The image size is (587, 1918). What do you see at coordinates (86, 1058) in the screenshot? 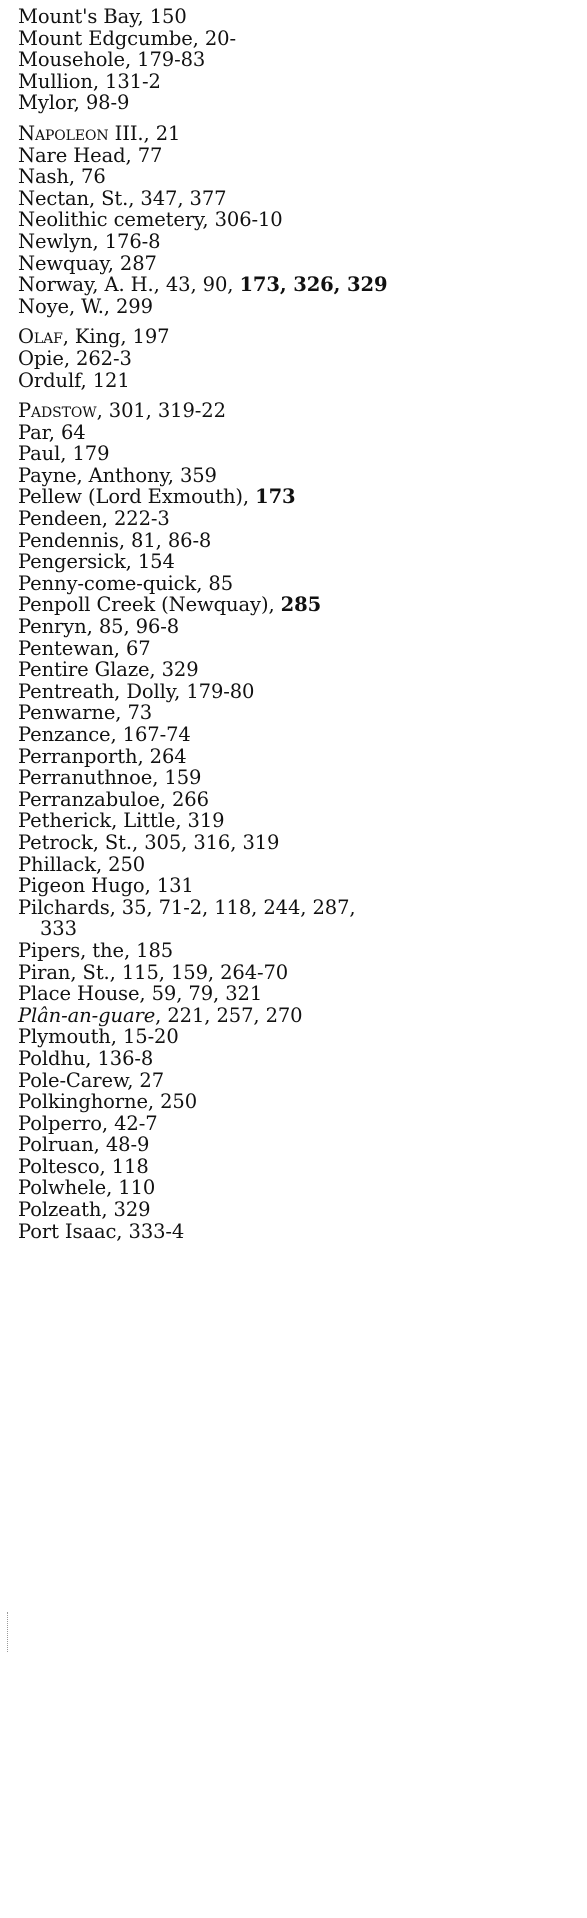
I see `index-entry-text: Poldhu, 136-8` at bounding box center [86, 1058].